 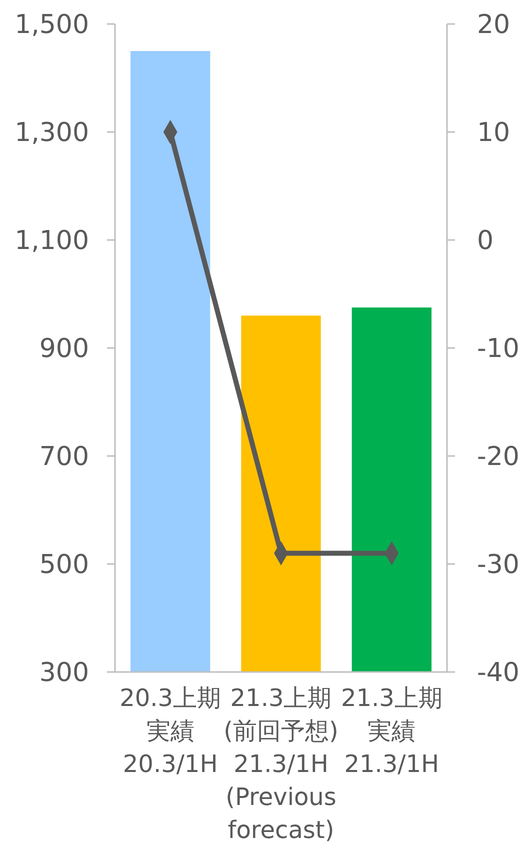 What do you see at coordinates (498, 673) in the screenshot?
I see `y2-tick-label: -40` at bounding box center [498, 673].